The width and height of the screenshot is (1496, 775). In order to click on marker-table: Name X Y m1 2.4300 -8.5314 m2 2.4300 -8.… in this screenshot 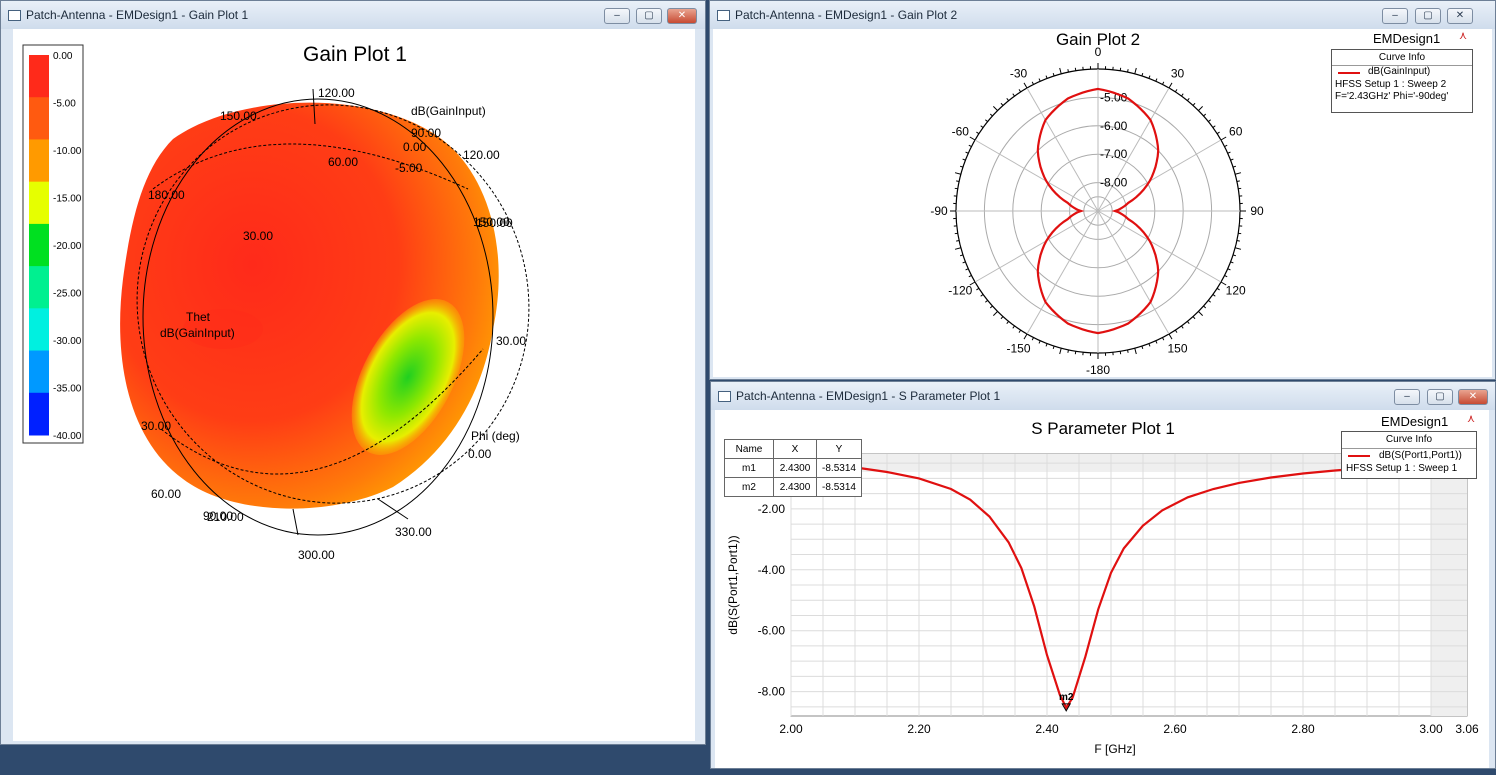, I will do `click(793, 468)`.